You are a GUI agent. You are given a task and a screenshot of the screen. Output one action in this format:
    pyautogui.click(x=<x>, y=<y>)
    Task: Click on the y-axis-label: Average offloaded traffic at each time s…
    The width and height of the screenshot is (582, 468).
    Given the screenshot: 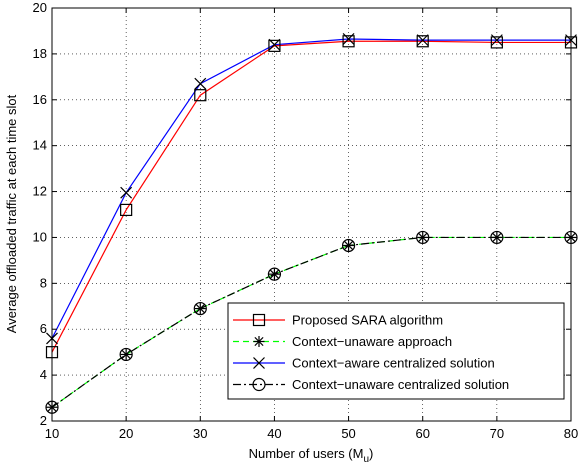 What is the action you would take?
    pyautogui.click(x=11, y=213)
    